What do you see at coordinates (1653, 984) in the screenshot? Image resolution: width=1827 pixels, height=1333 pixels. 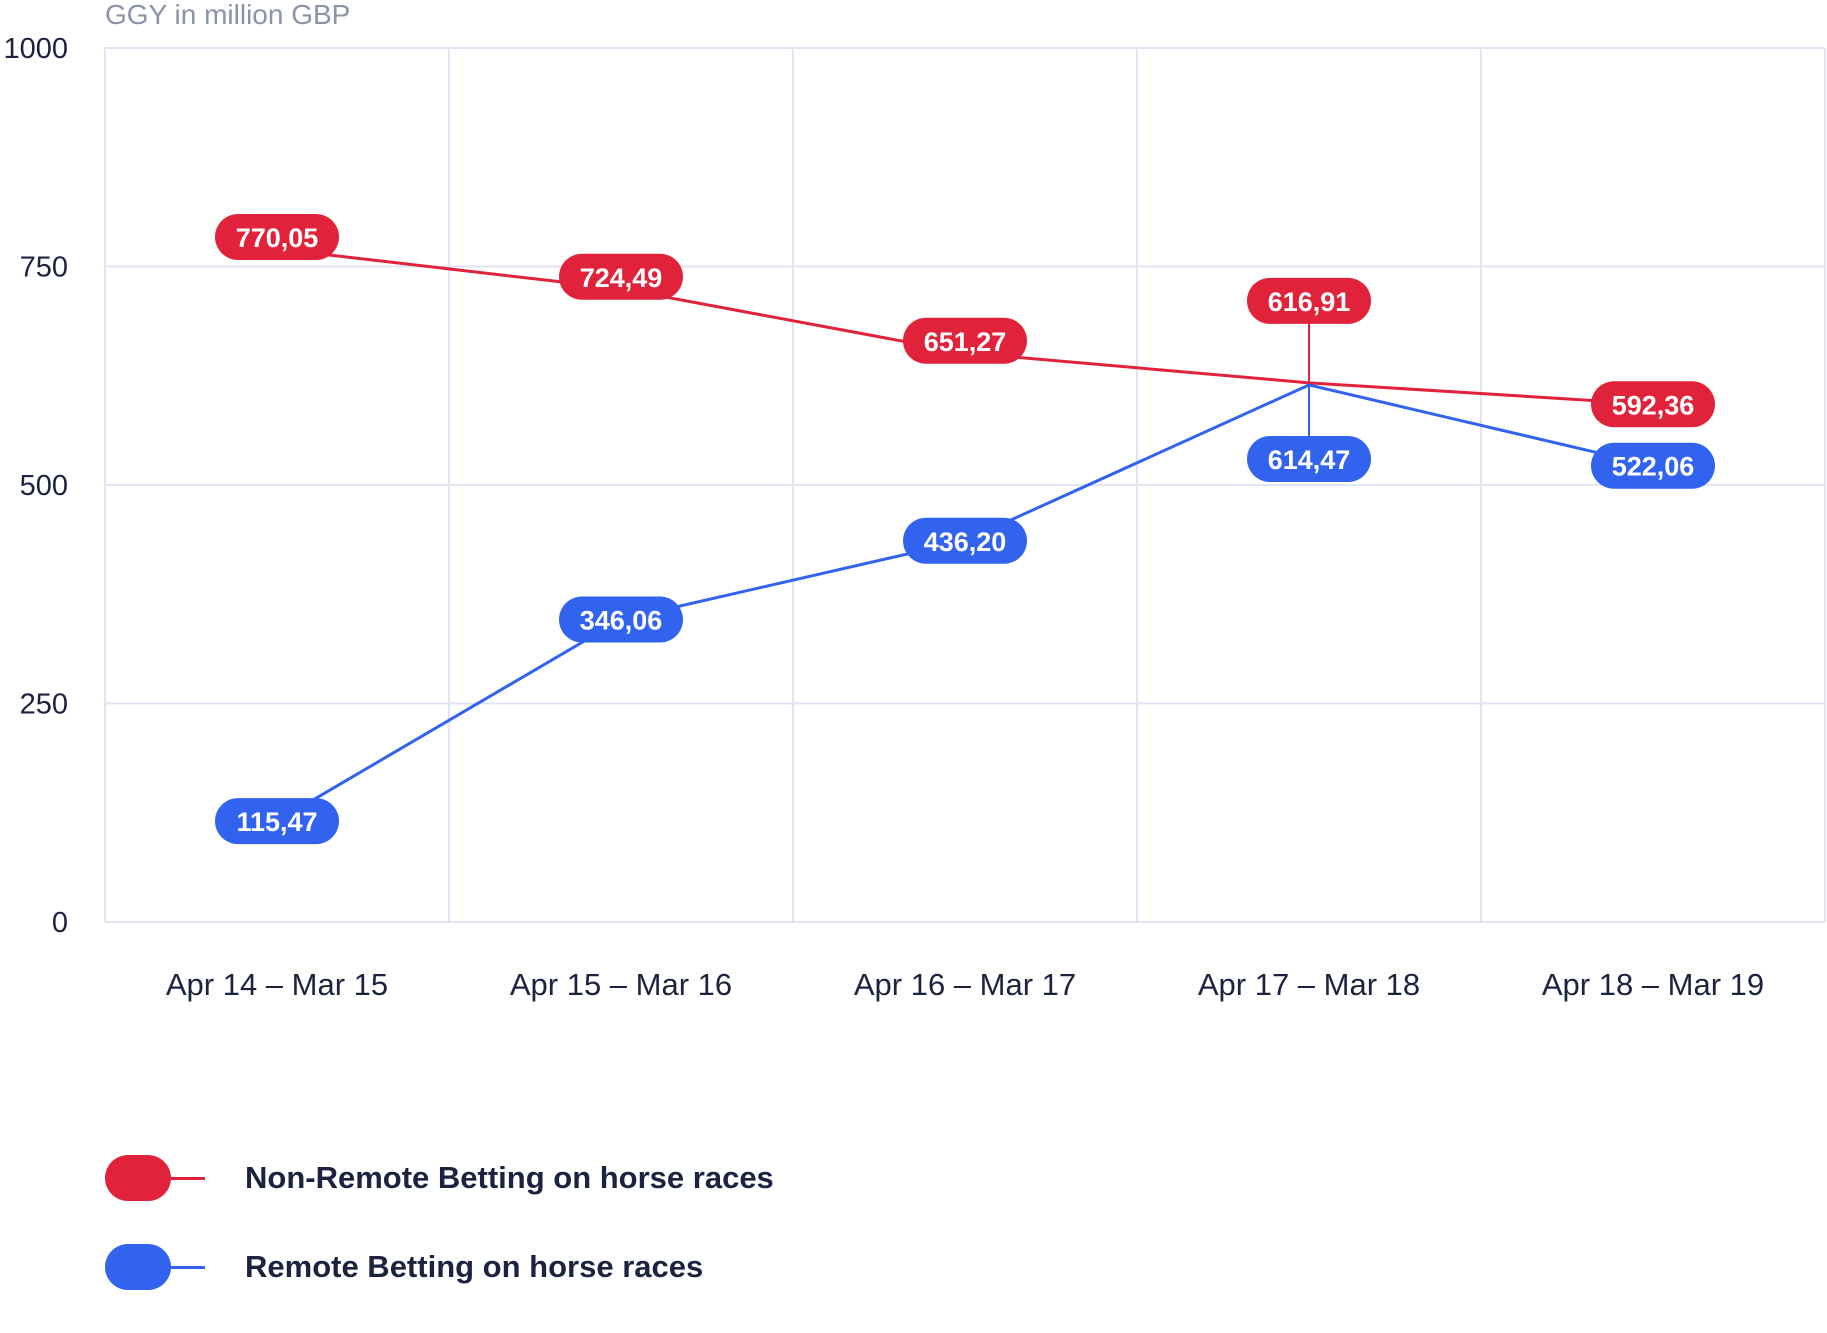 I see `x-tick-label: Apr 18 – Mar 19` at bounding box center [1653, 984].